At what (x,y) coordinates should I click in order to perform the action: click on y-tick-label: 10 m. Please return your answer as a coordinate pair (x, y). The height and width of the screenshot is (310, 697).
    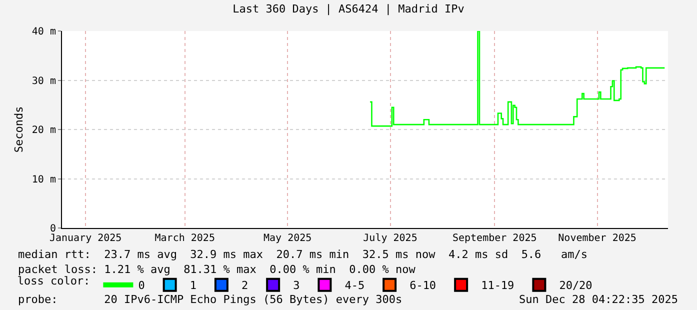
    Looking at the image, I should click on (44, 180).